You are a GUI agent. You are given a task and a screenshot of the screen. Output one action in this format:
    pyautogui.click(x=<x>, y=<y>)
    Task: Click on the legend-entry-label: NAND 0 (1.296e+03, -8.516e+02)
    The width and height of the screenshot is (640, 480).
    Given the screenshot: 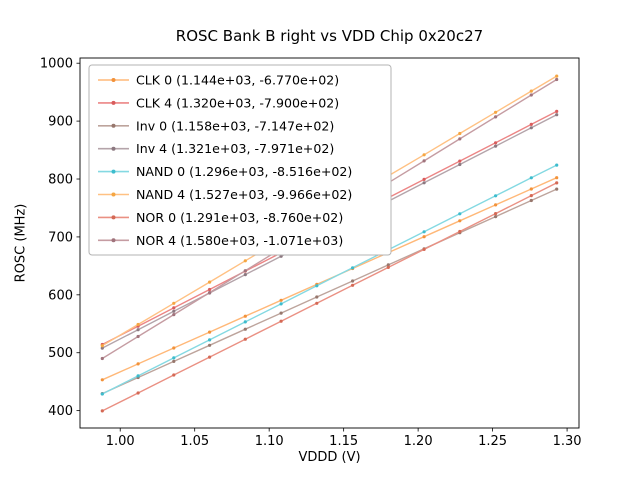 What is the action you would take?
    pyautogui.click(x=244, y=171)
    